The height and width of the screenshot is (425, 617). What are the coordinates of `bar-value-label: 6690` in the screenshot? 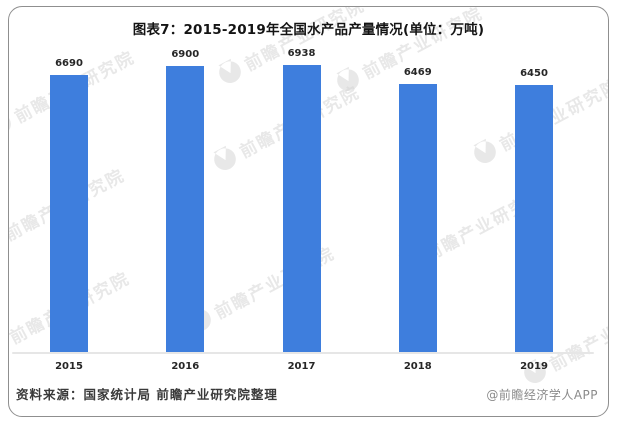 It's located at (69, 63).